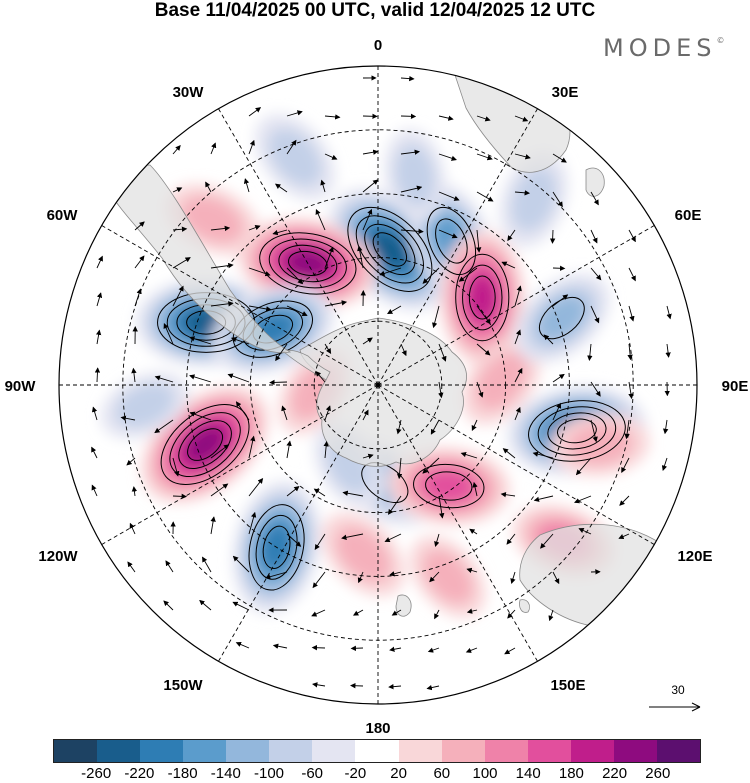 The image size is (750, 783). I want to click on brand-mark: ©, so click(720, 40).